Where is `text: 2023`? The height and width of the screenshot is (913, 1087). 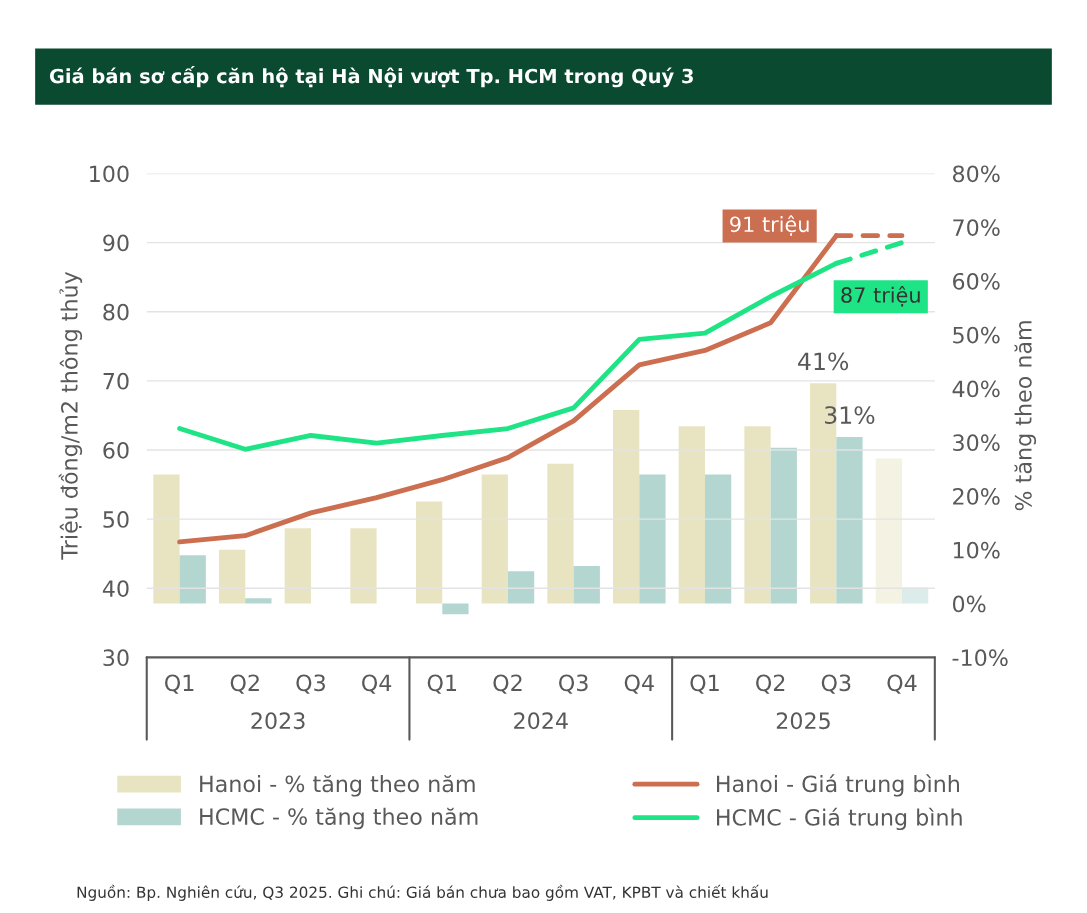 text: 2023 is located at coordinates (278, 721).